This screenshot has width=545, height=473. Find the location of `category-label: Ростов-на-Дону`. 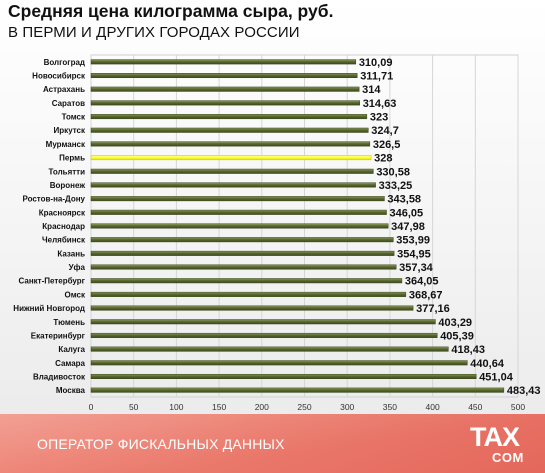

category-label: Ростов-на-Дону is located at coordinates (53, 199).